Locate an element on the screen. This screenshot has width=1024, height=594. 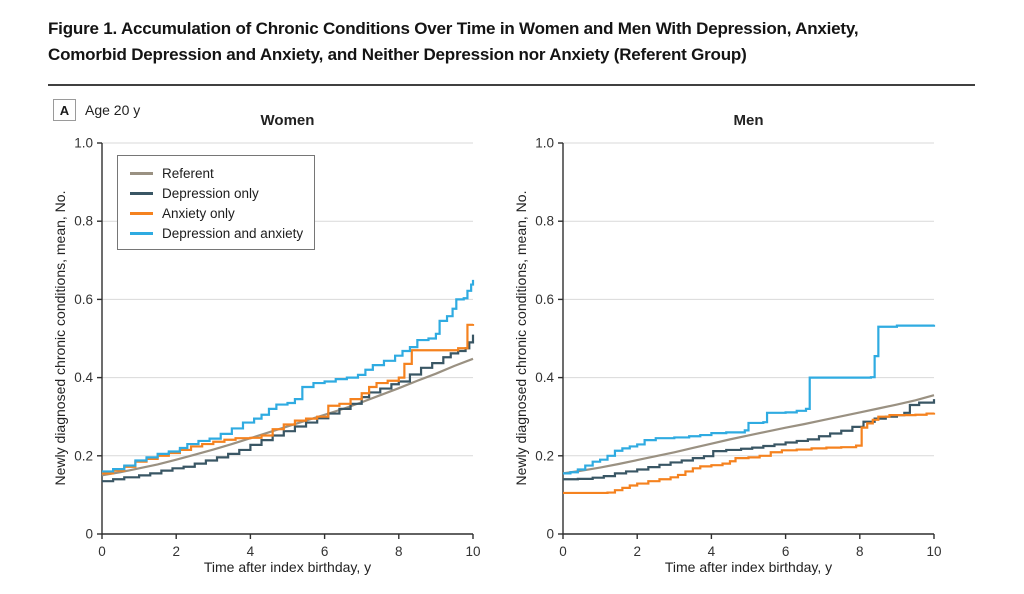
chart-title-men: Men is located at coordinates (748, 120).